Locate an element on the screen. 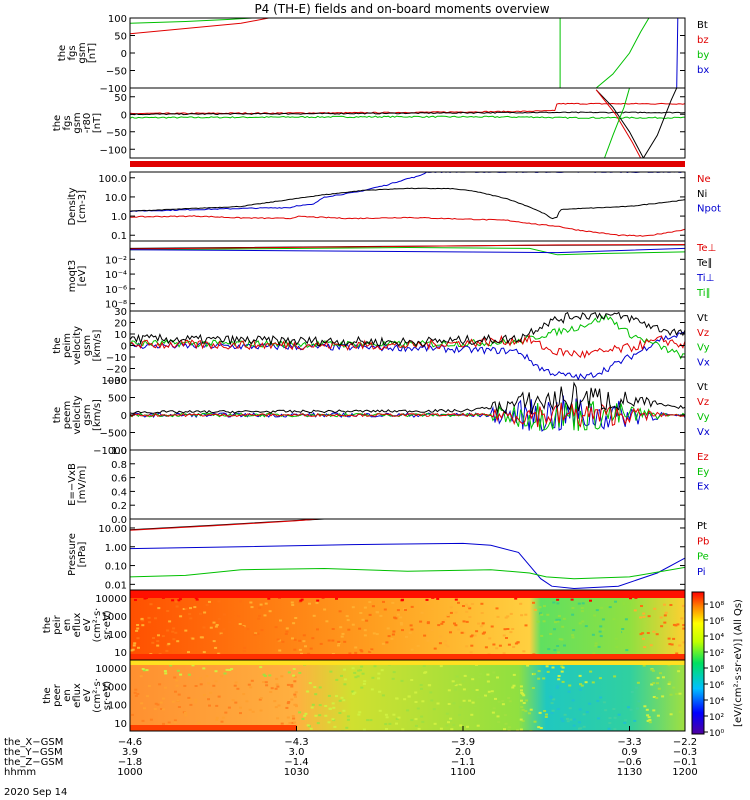  ytick-label: 10⁻⁸ is located at coordinates (116, 305).